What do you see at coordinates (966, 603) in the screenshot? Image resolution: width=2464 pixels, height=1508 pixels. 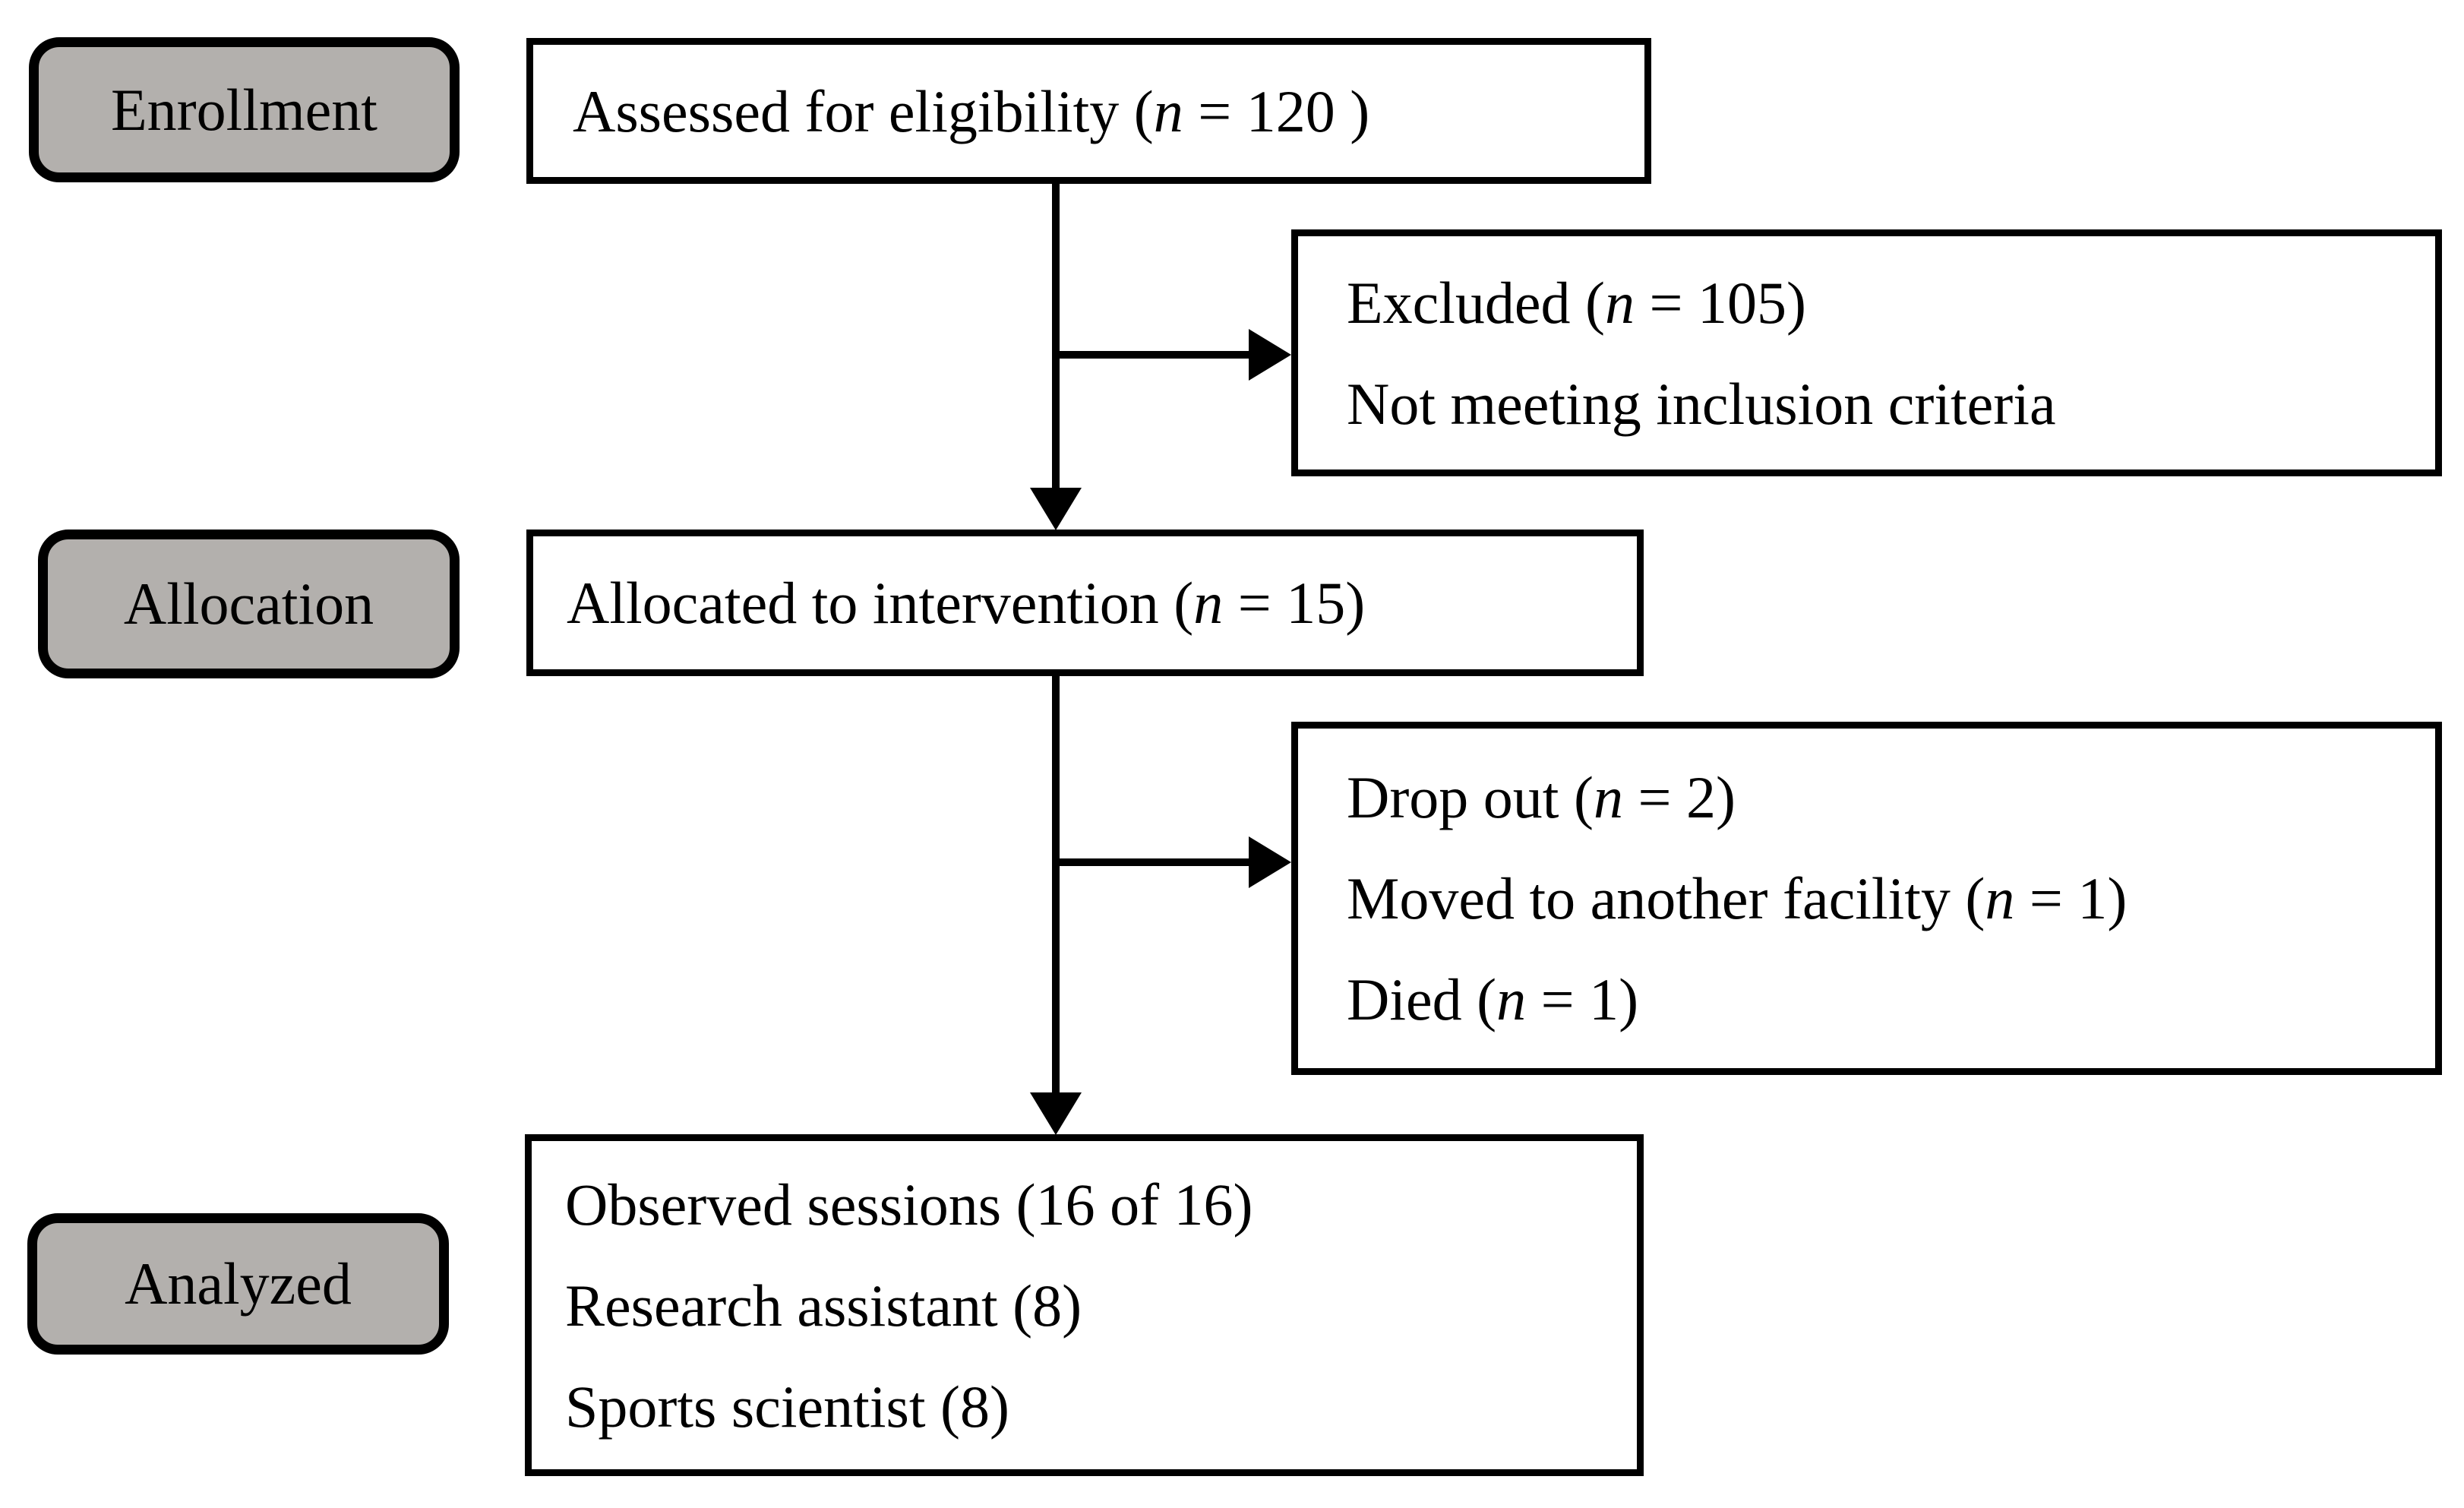 I see `allocated-intervention-text: Allocated to intervention (n = 15)` at bounding box center [966, 603].